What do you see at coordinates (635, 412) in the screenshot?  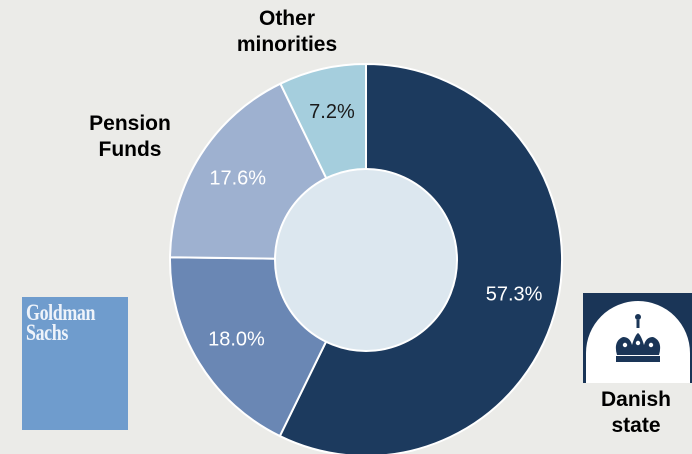 I see `callout-danish-state: Danish state` at bounding box center [635, 412].